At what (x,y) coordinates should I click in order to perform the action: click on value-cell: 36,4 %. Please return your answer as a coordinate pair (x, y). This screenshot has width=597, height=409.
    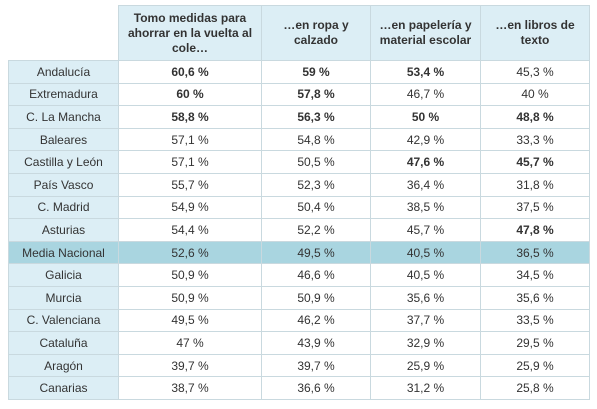
    Looking at the image, I should click on (425, 184).